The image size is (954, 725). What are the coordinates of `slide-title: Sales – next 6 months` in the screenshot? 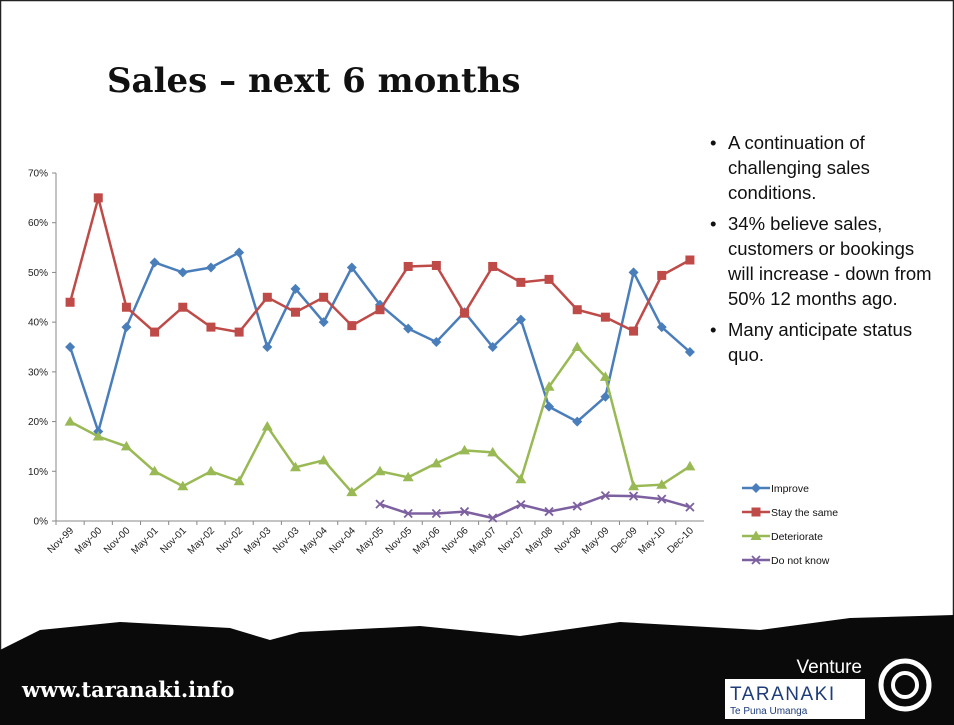 It's located at (314, 81).